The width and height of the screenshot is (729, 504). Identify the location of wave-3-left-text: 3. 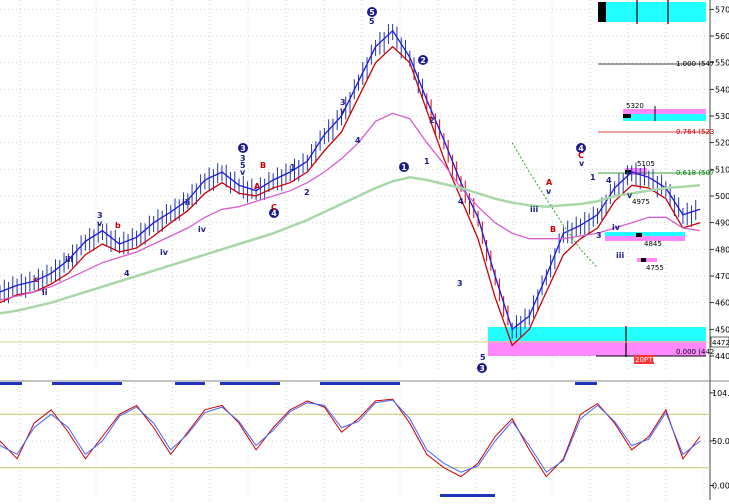
(243, 148).